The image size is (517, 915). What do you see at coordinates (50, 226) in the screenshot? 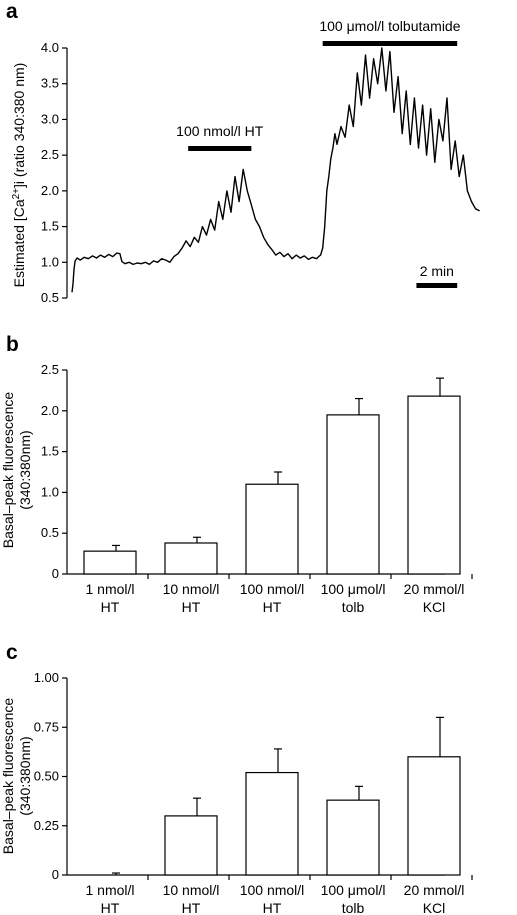
I see `y-tick-label-a: 1.5` at bounding box center [50, 226].